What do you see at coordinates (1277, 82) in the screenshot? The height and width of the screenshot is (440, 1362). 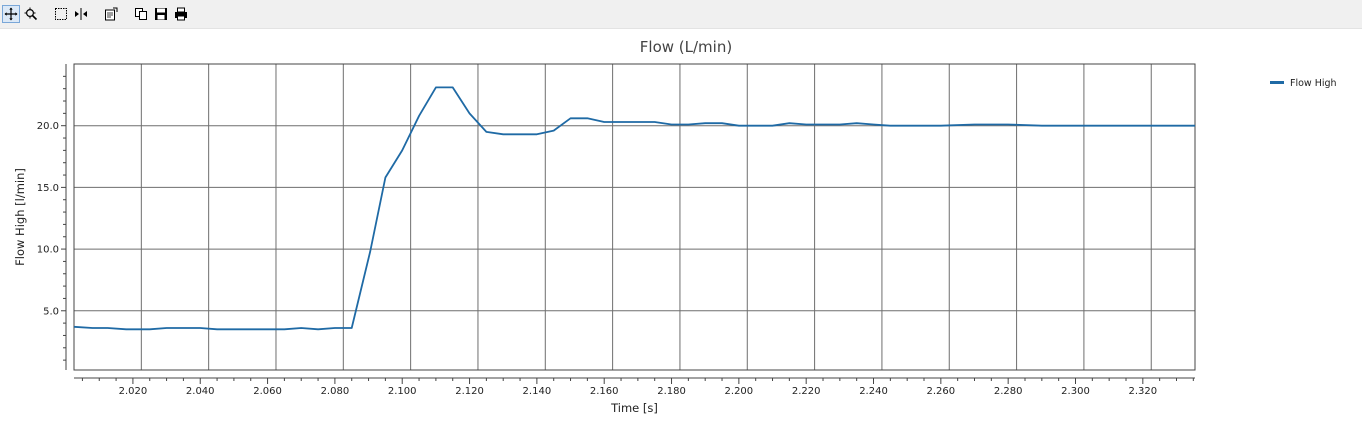 I see `legend-swatch-flow-high` at bounding box center [1277, 82].